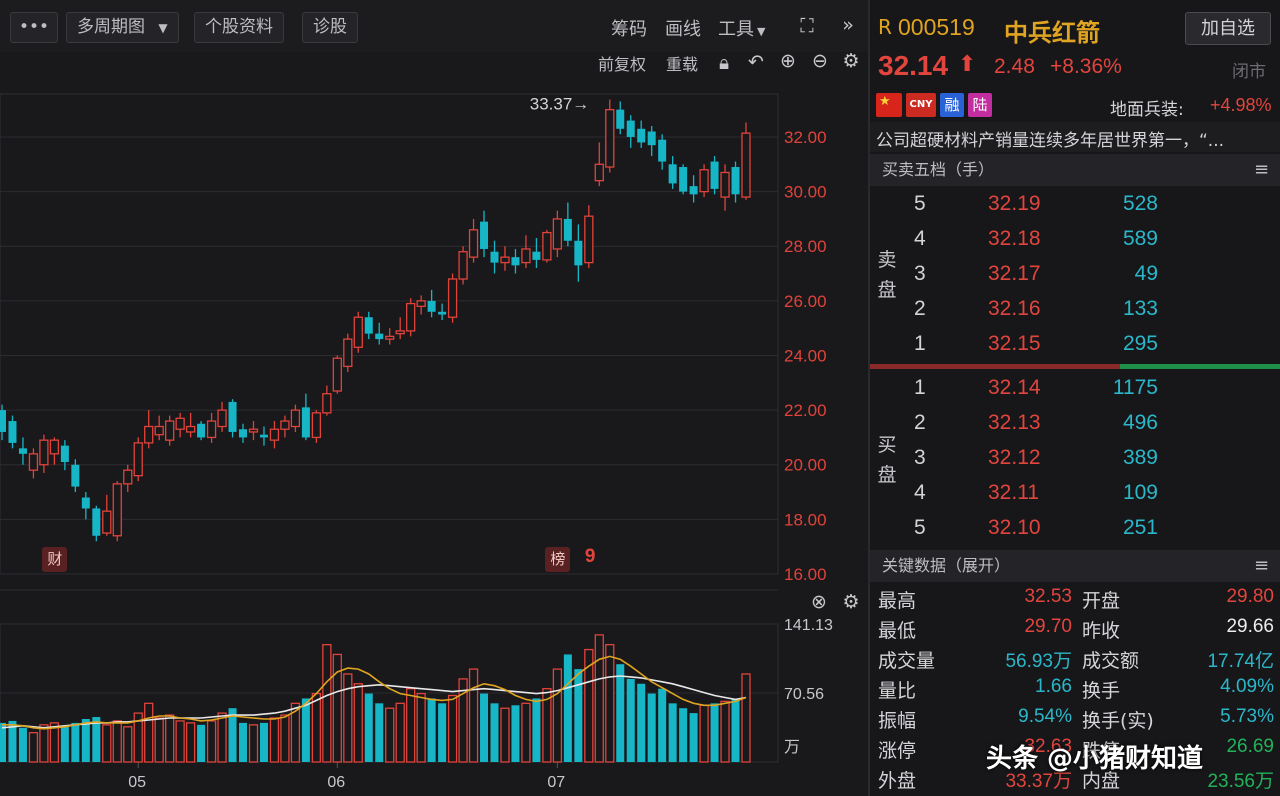  What do you see at coordinates (336, 782) in the screenshot?
I see `date-label: 06` at bounding box center [336, 782].